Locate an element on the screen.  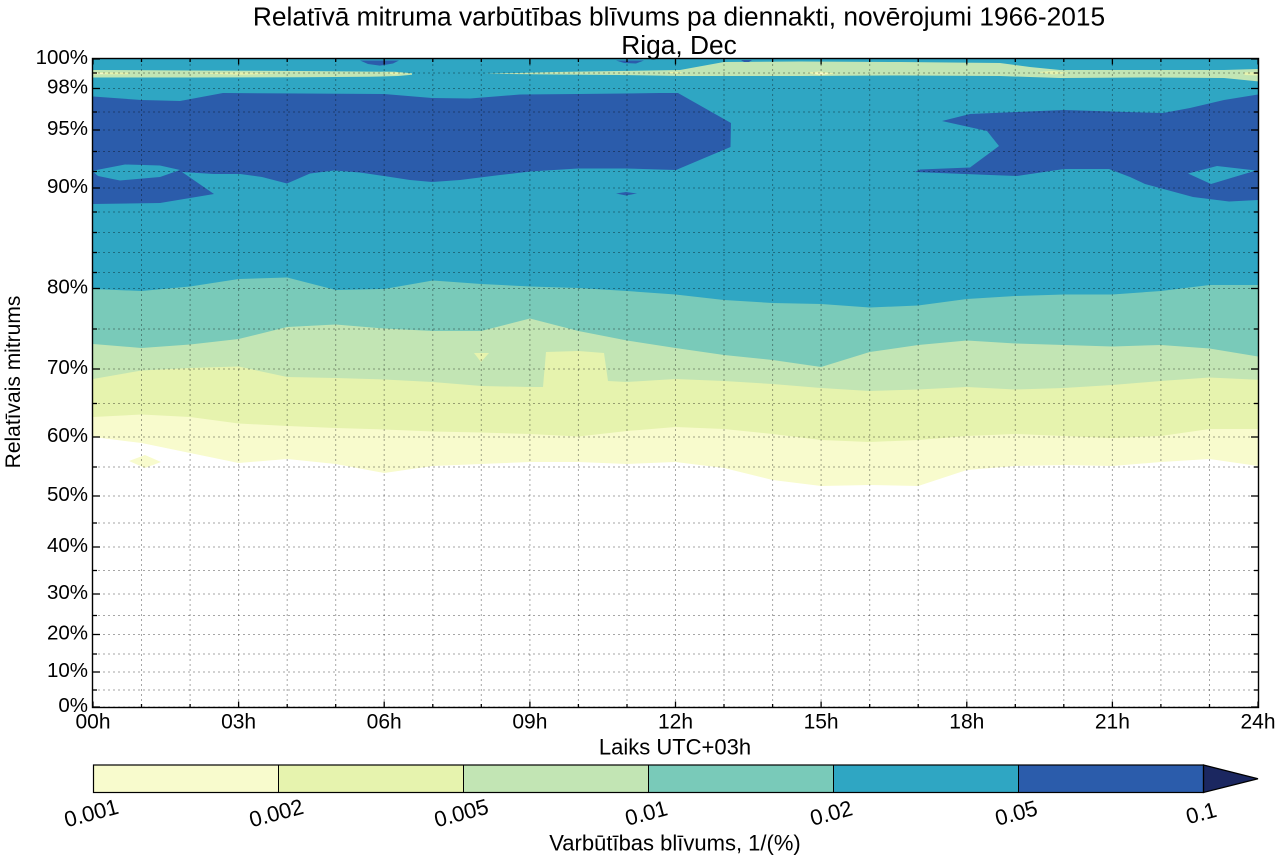
svg-text: 24h is located at coordinates (1257, 722).